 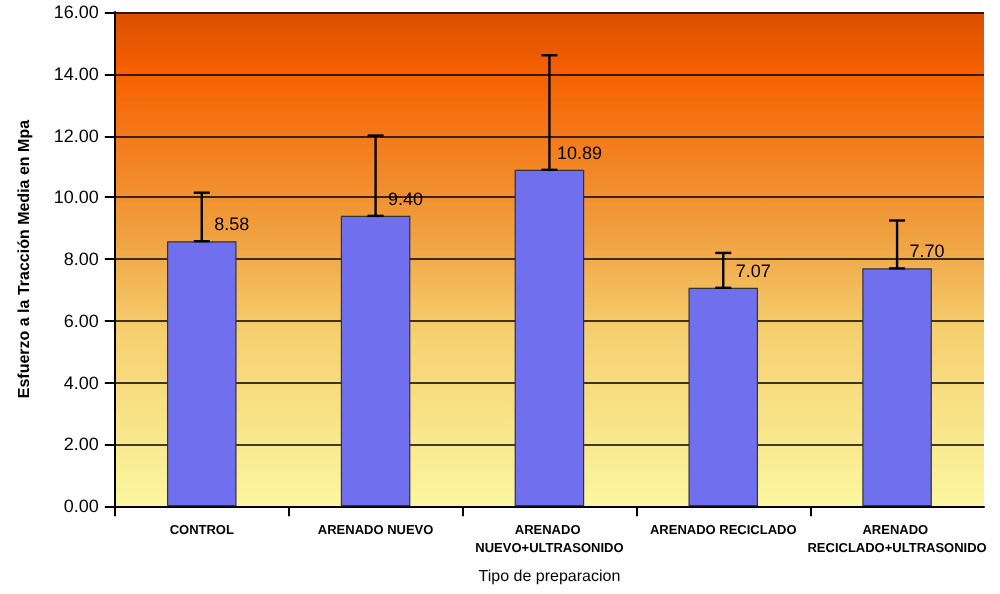 What do you see at coordinates (579, 152) in the screenshot?
I see `data-label: 10.89` at bounding box center [579, 152].